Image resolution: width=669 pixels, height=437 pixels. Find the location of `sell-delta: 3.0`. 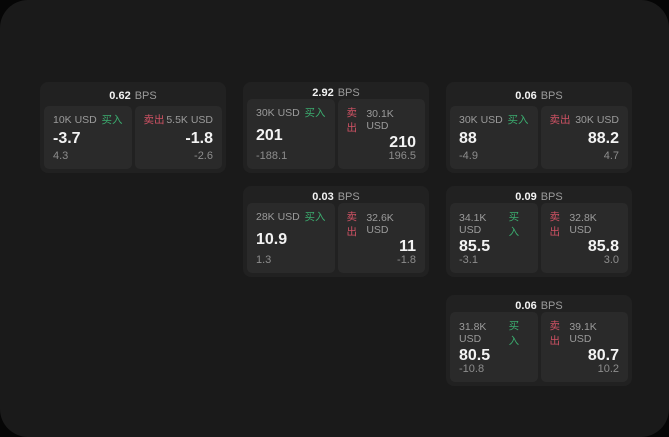

sell-delta: 3.0 is located at coordinates (611, 260).